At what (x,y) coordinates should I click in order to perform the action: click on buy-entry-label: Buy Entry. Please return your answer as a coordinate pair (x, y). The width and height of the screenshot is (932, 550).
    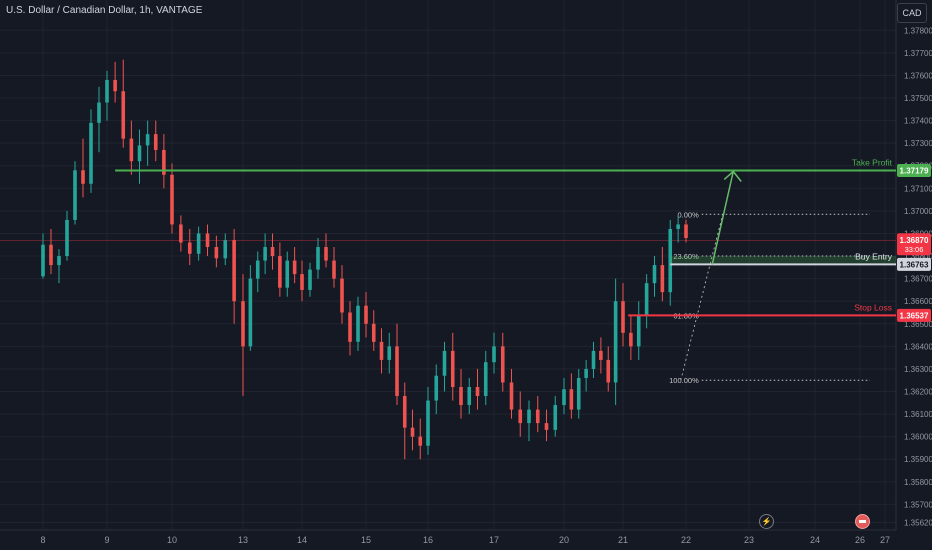
    Looking at the image, I should click on (874, 256).